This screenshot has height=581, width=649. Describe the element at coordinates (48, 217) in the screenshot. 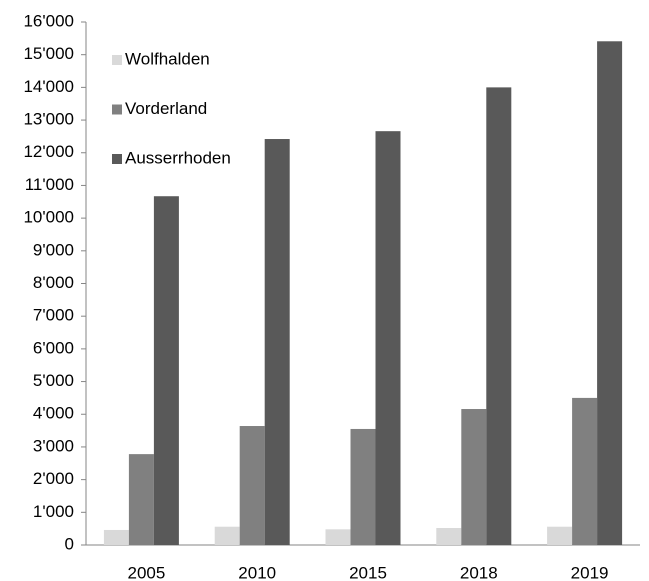

I see `y-tick-label: 10'000` at that location.